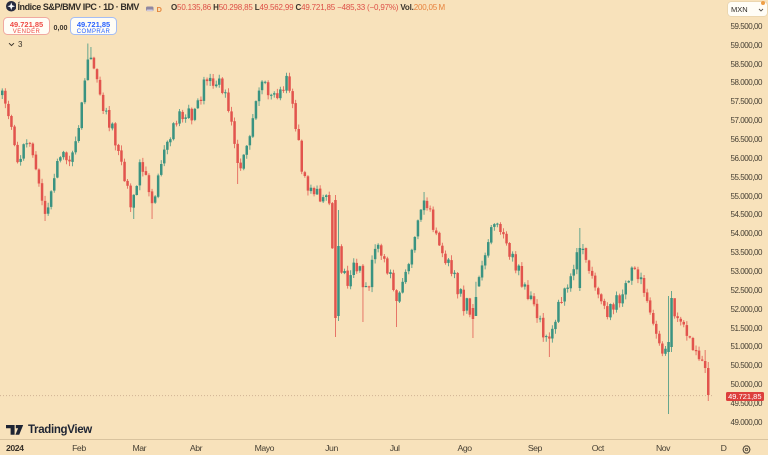 This screenshot has width=768, height=455. What do you see at coordinates (160, 9) in the screenshot?
I see `svg-text: D` at bounding box center [160, 9].